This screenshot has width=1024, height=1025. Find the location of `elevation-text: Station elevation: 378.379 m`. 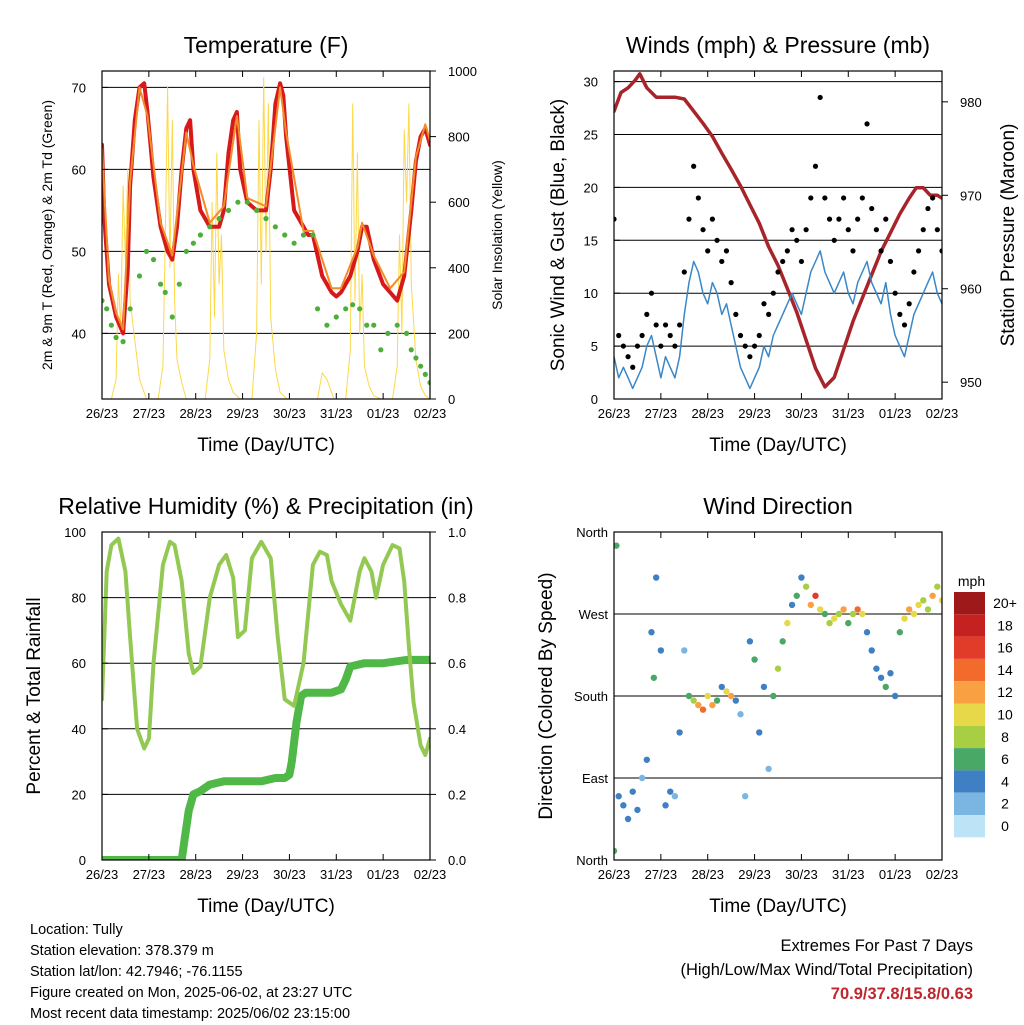

elevation-text: Station elevation: 378.379 m is located at coordinates (122, 951).